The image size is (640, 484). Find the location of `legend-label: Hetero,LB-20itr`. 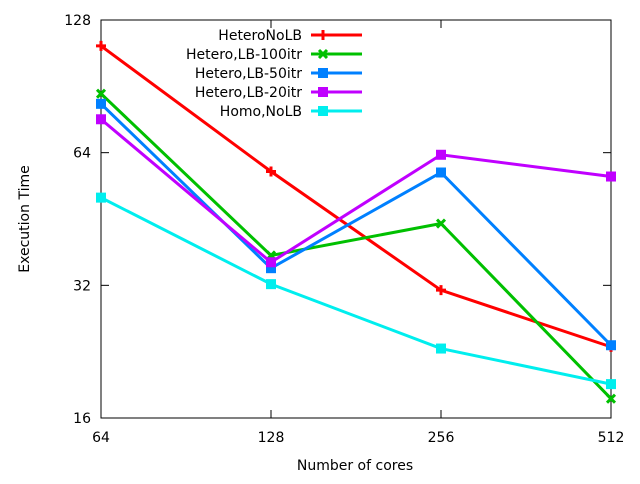

legend-label: Hetero,LB-20itr is located at coordinates (248, 93).